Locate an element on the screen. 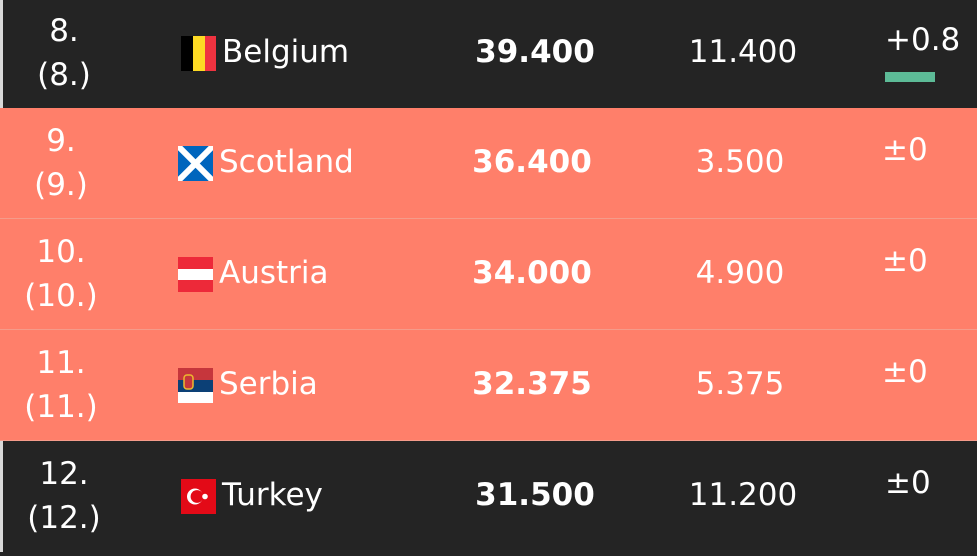 The image size is (977, 556). country-name: Turkey is located at coordinates (272, 494).